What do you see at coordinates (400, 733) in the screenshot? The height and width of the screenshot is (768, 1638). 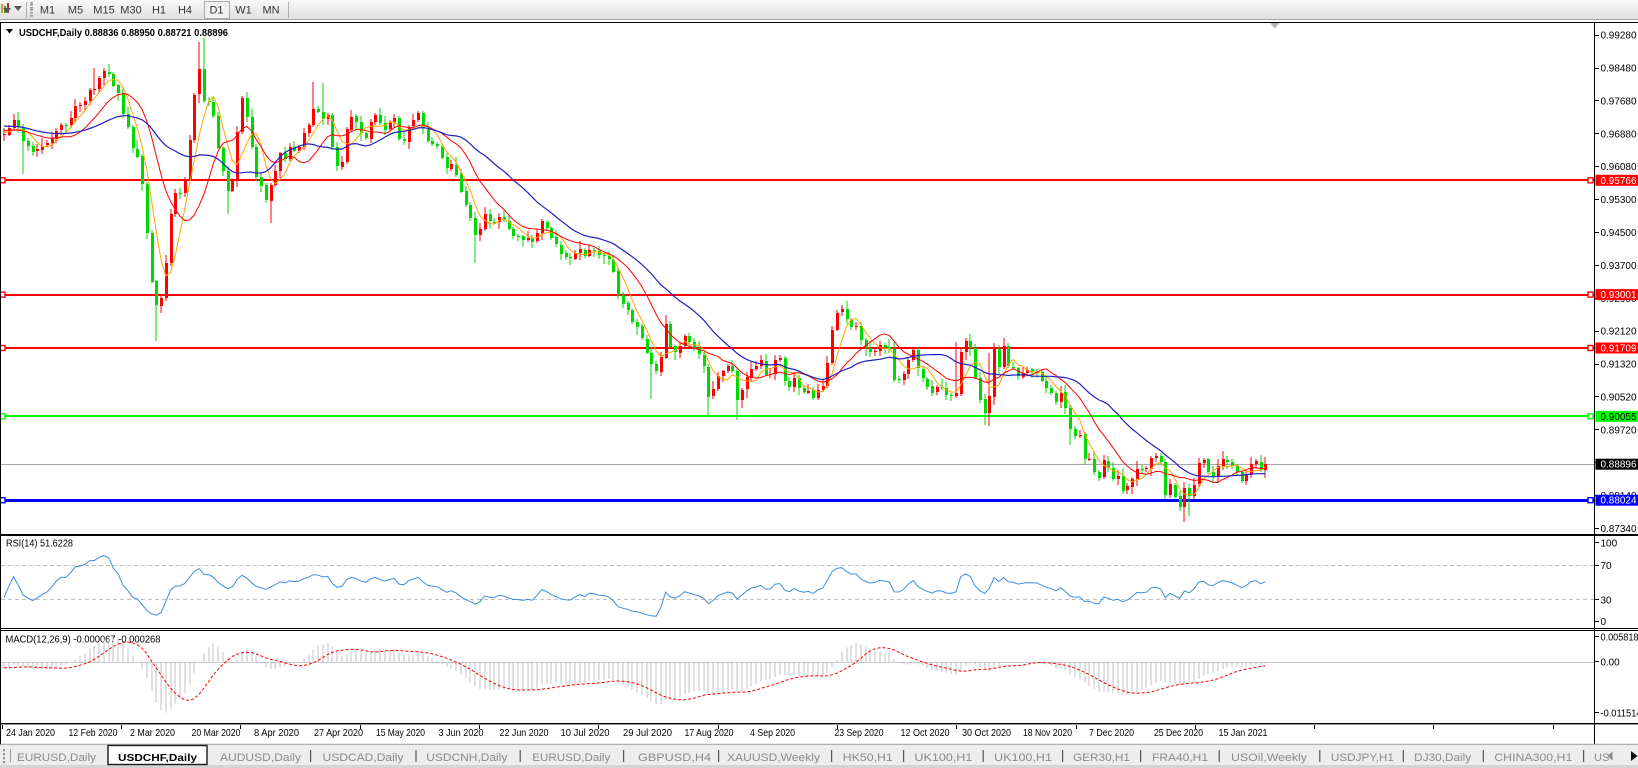 I see `svg-text: 15 May 2020` at bounding box center [400, 733].